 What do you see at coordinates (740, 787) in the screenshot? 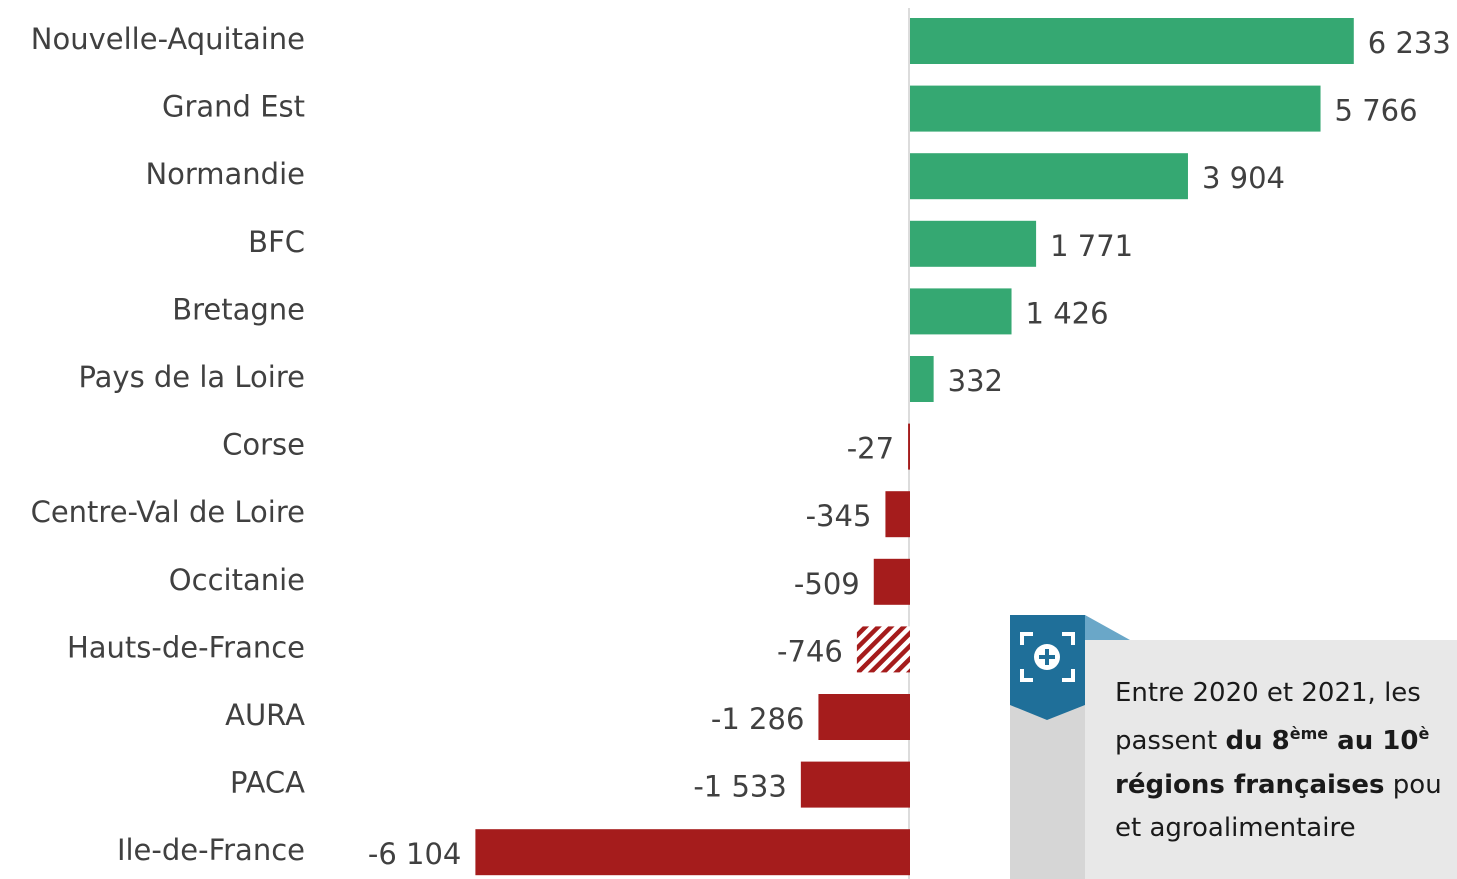
I see `value-label: -1 533` at bounding box center [740, 787].